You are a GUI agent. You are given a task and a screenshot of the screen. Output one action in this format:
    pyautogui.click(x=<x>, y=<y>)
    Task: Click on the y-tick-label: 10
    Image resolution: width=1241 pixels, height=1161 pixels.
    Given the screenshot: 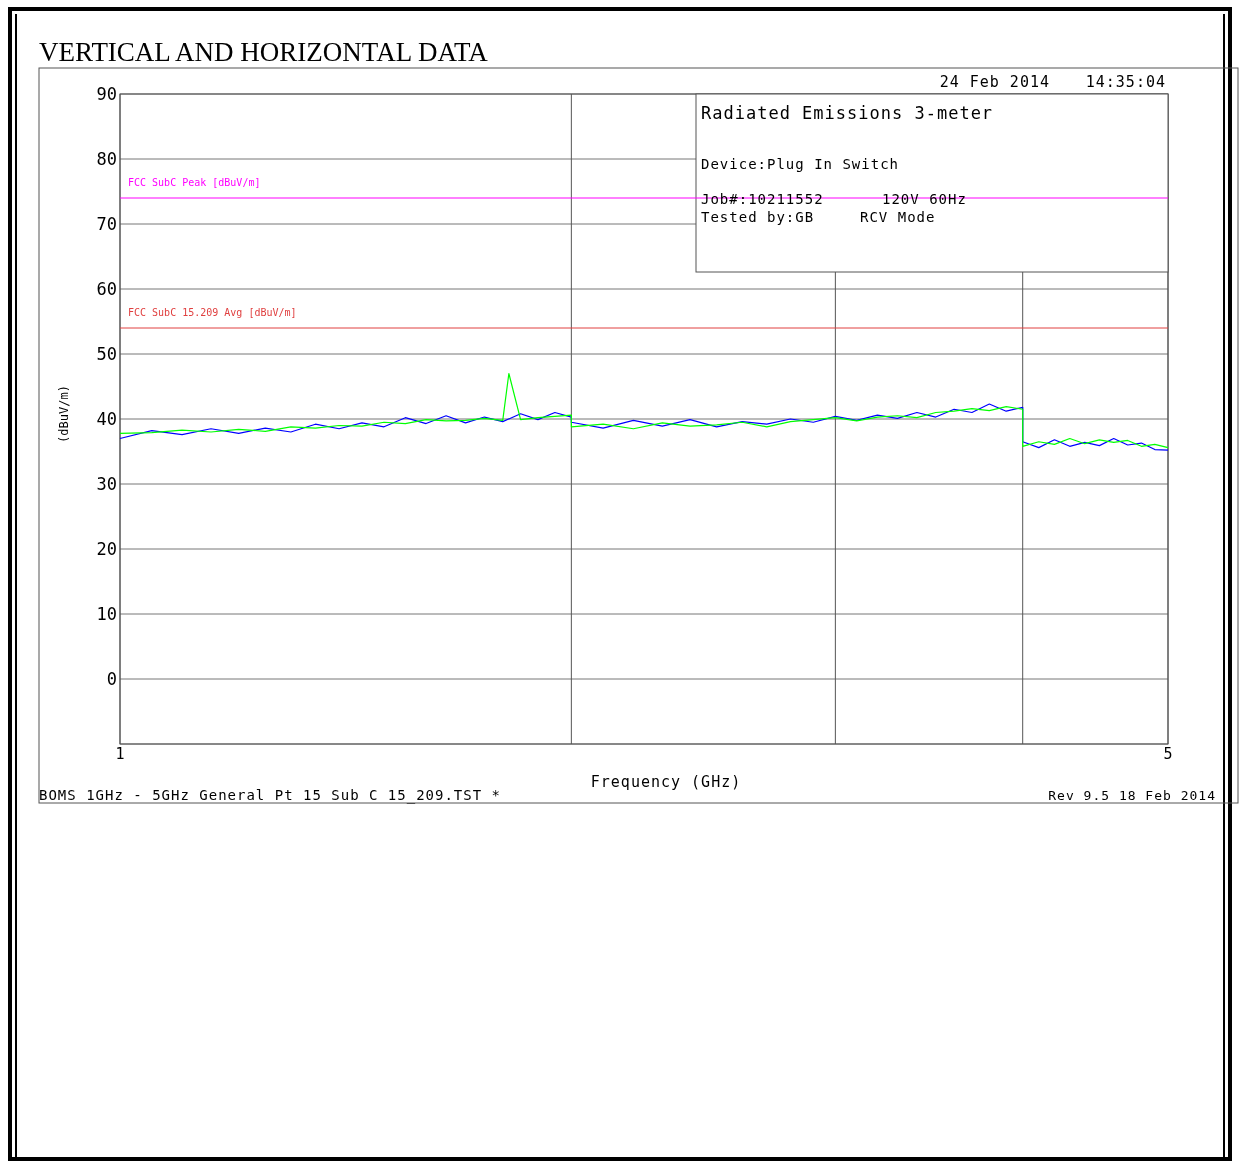 What is the action you would take?
    pyautogui.click(x=106, y=614)
    